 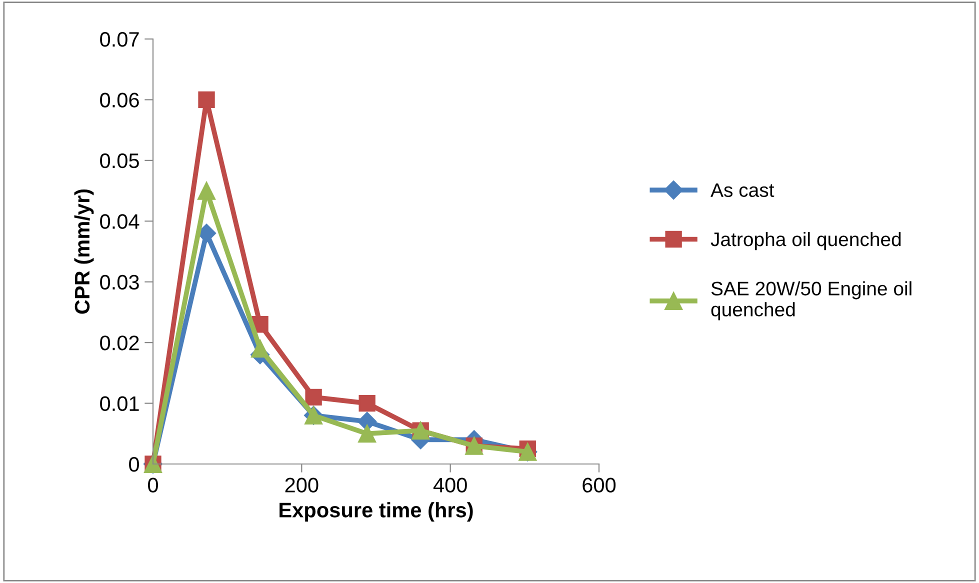 What do you see at coordinates (301, 485) in the screenshot?
I see `x-tick-label: 200` at bounding box center [301, 485].